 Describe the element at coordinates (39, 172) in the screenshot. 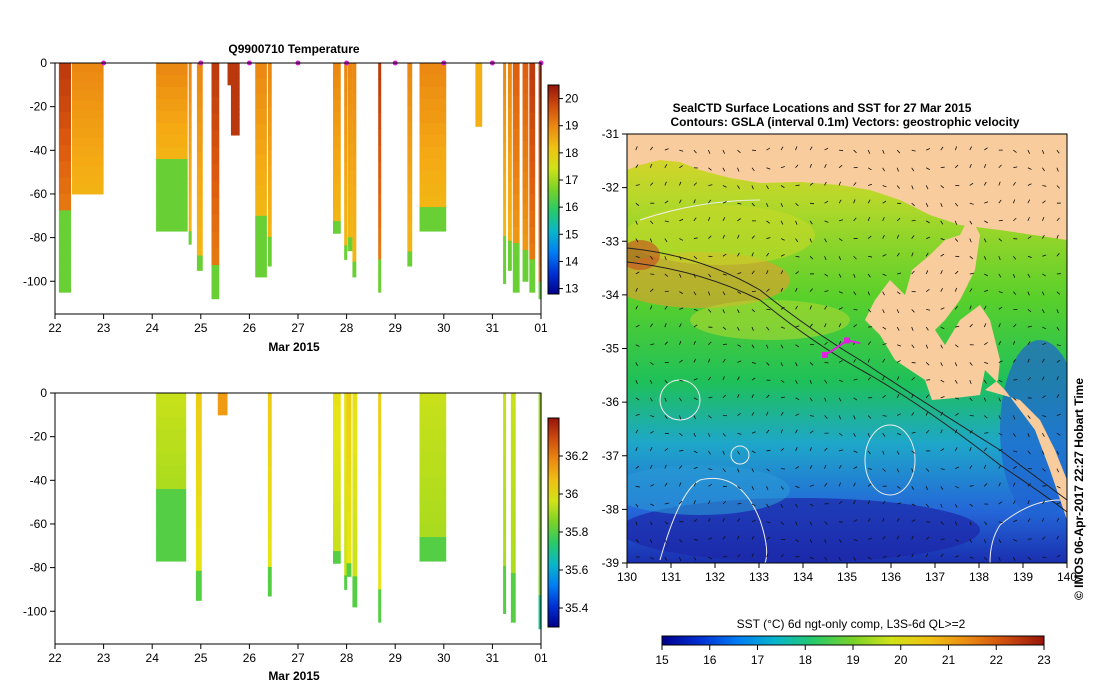

I see `temperature-y-axis: 0 -20 -40 -60 -80 -100` at that location.